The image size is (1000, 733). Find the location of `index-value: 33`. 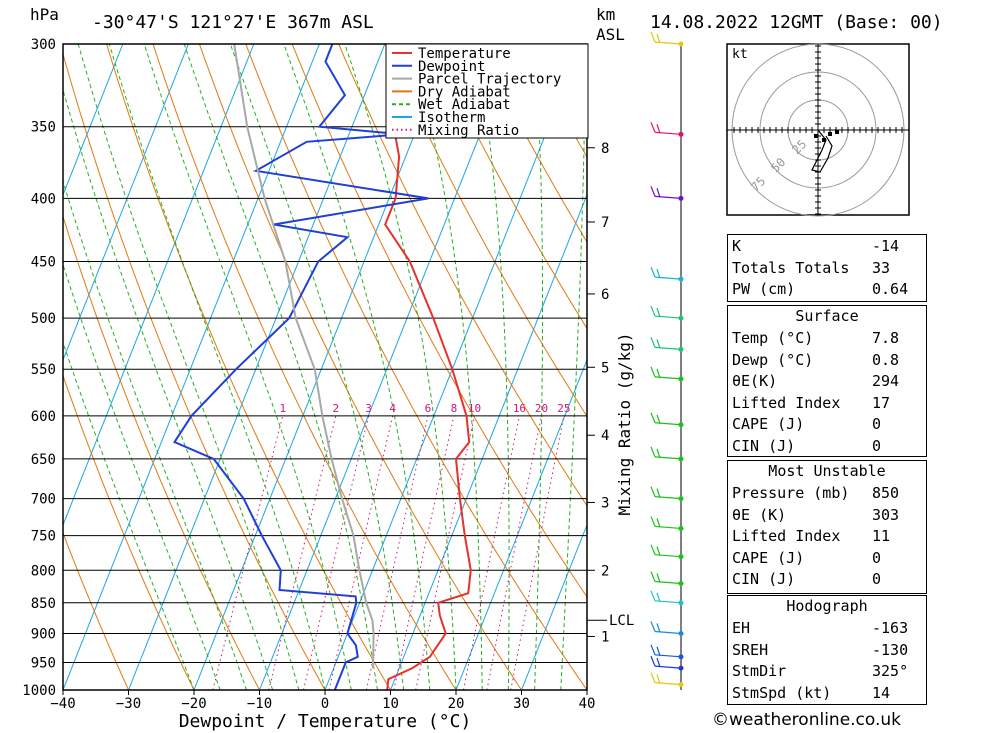

index-value: 33 is located at coordinates (881, 267).